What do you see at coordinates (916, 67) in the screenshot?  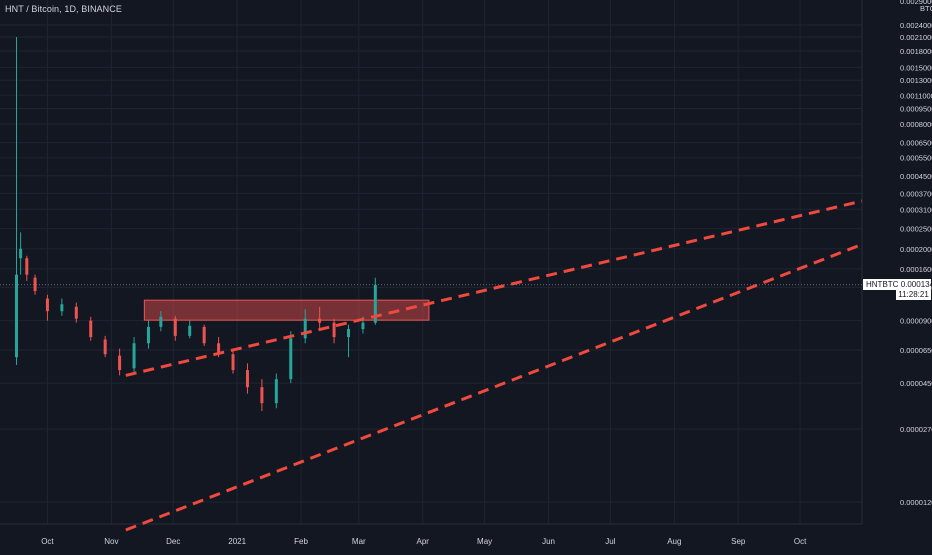 I see `y-tick-label: 0.0015000` at bounding box center [916, 67].